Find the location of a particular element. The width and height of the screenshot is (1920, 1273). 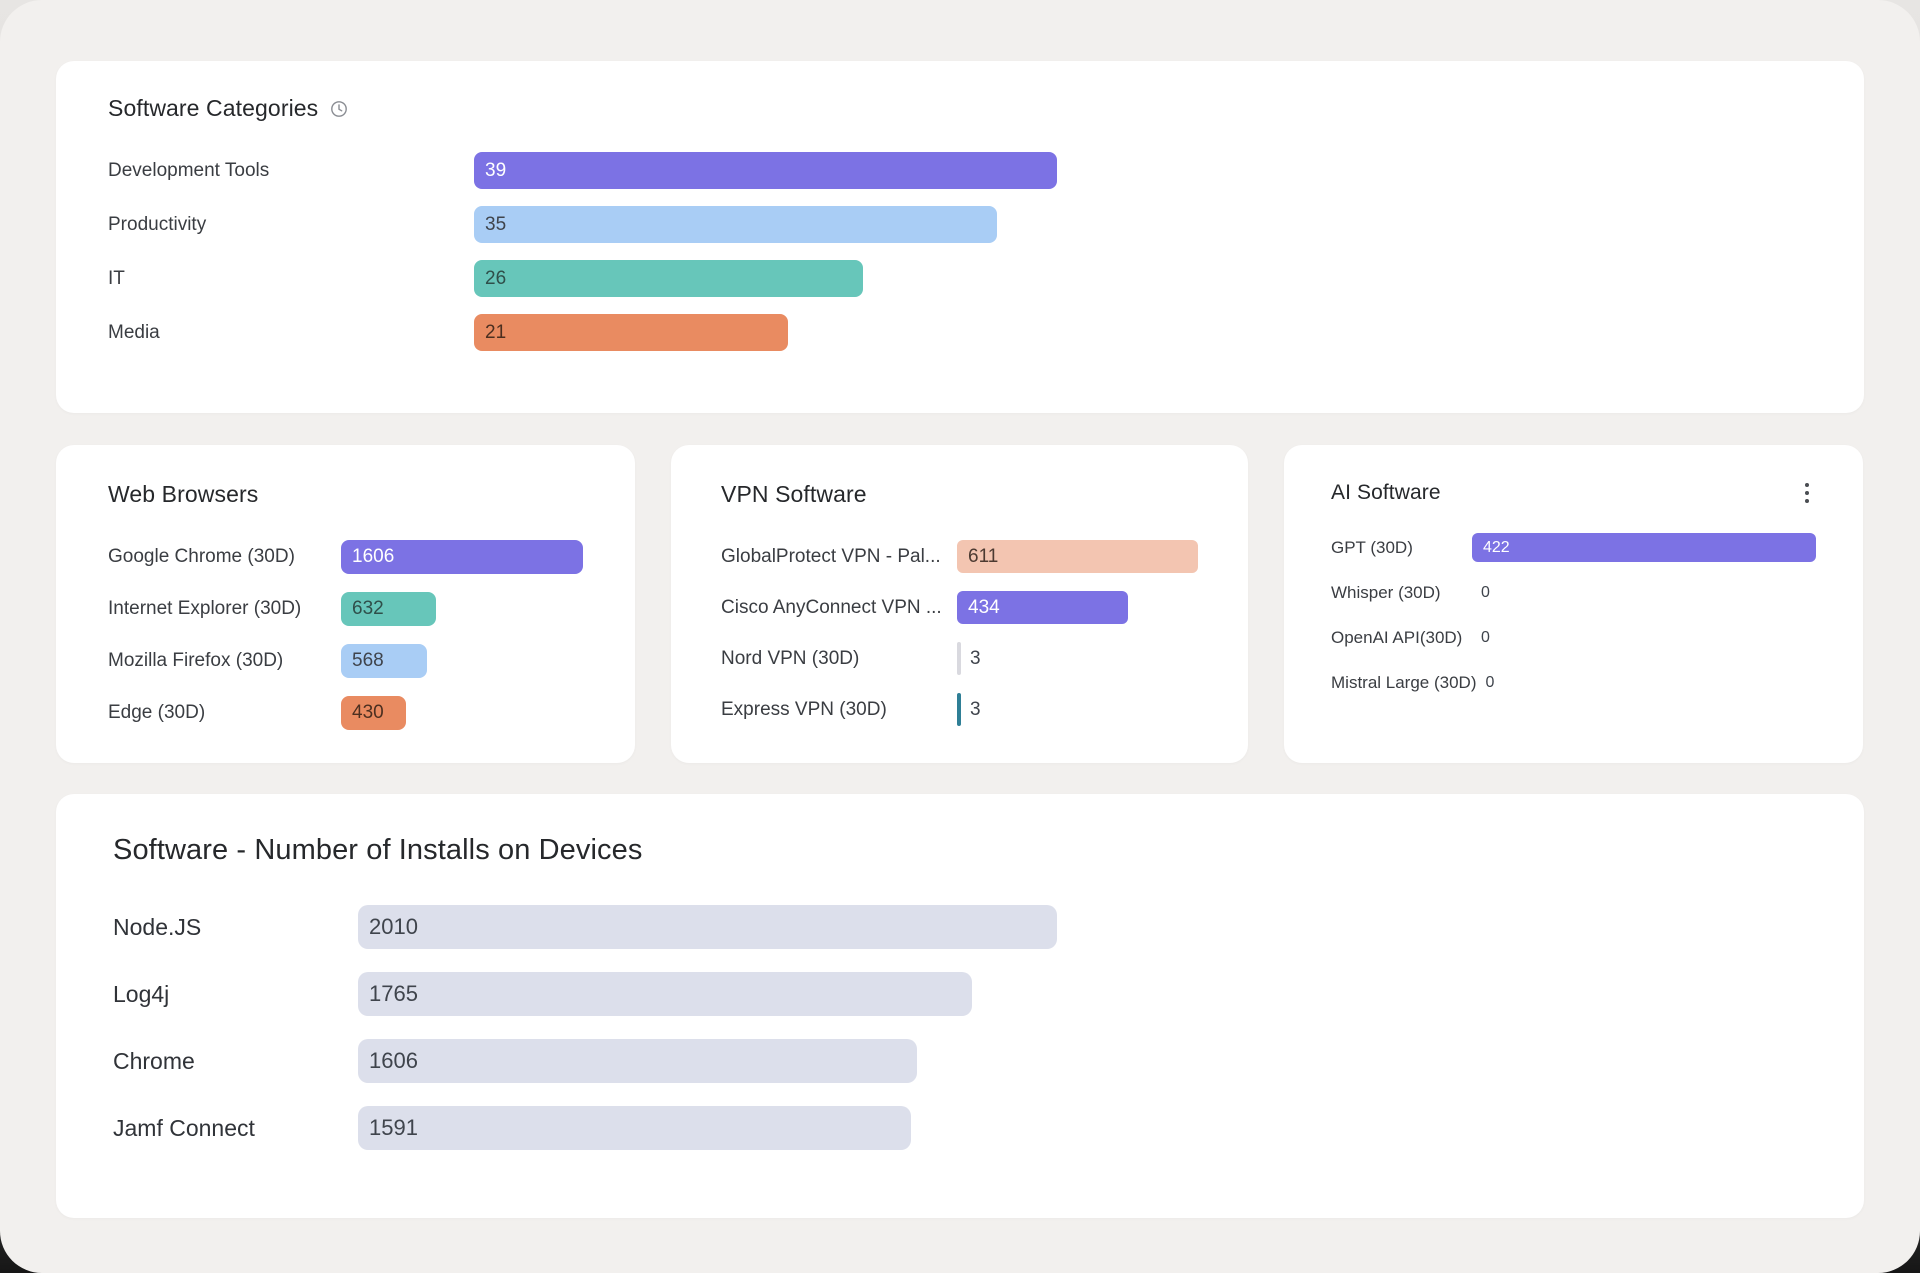

bar-track: 422 is located at coordinates (1644, 547).